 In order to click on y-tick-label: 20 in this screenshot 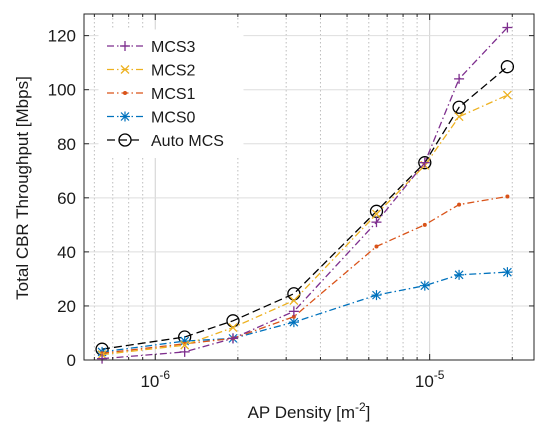, I will do `click(66, 306)`.